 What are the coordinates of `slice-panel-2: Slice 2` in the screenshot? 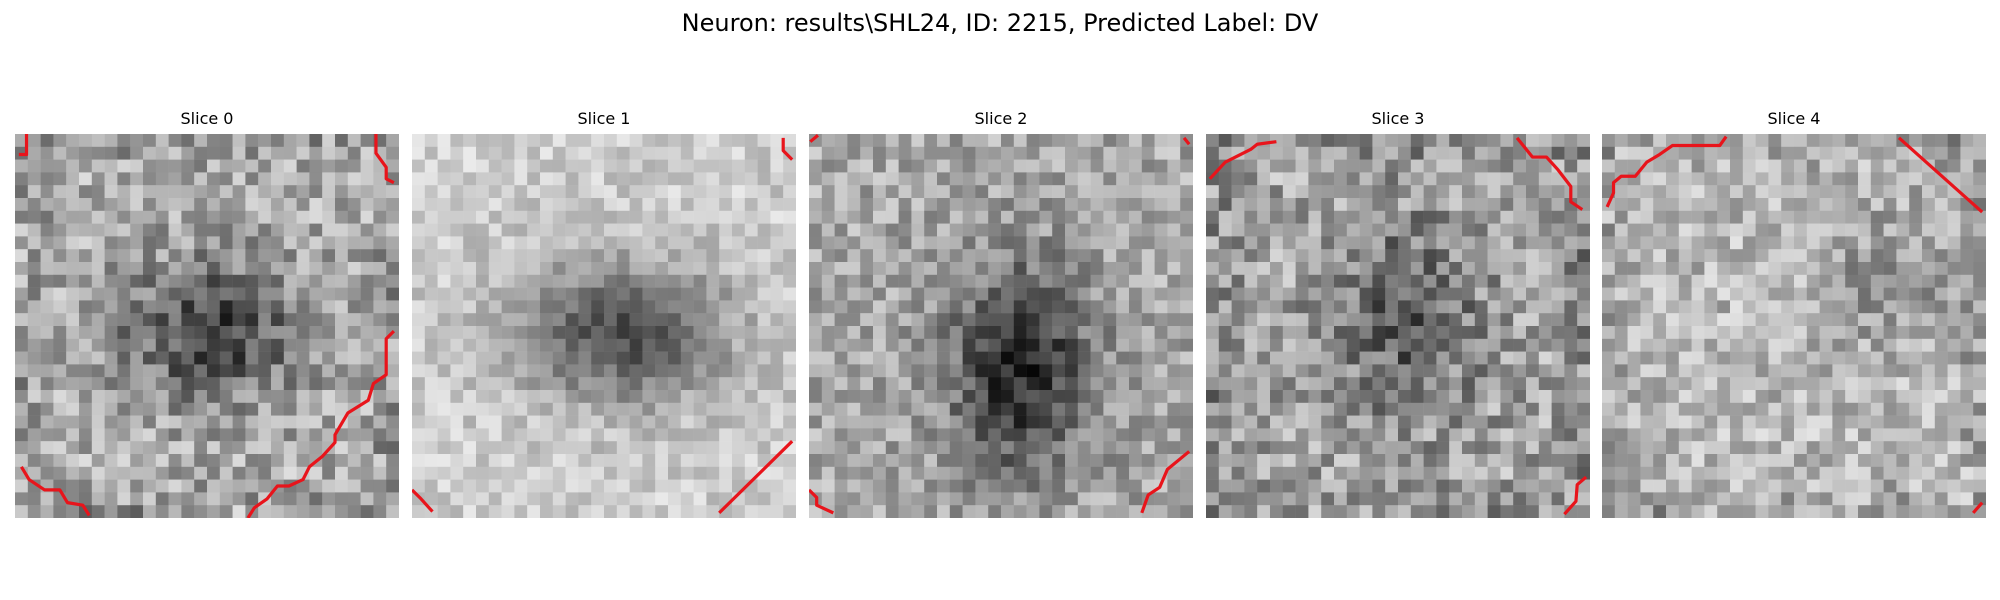 It's located at (1001, 314).